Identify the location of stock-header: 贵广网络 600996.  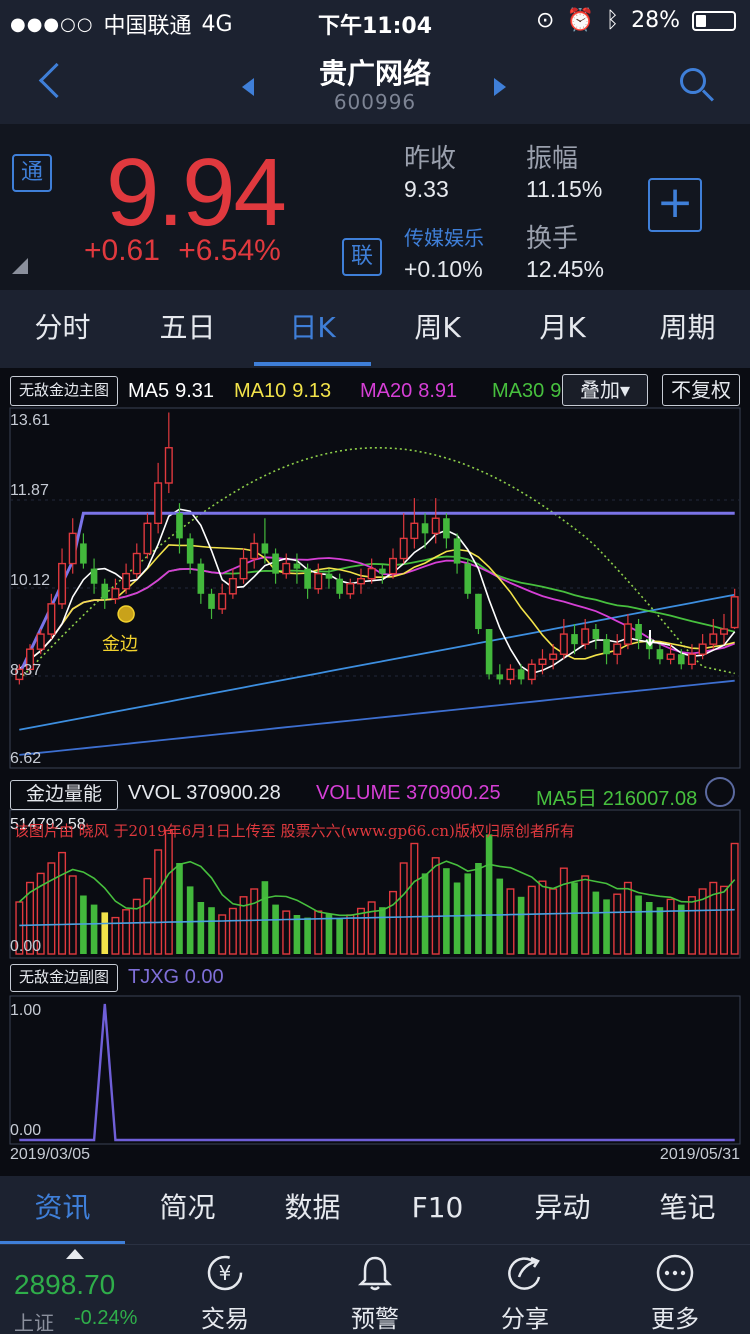
(375, 82).